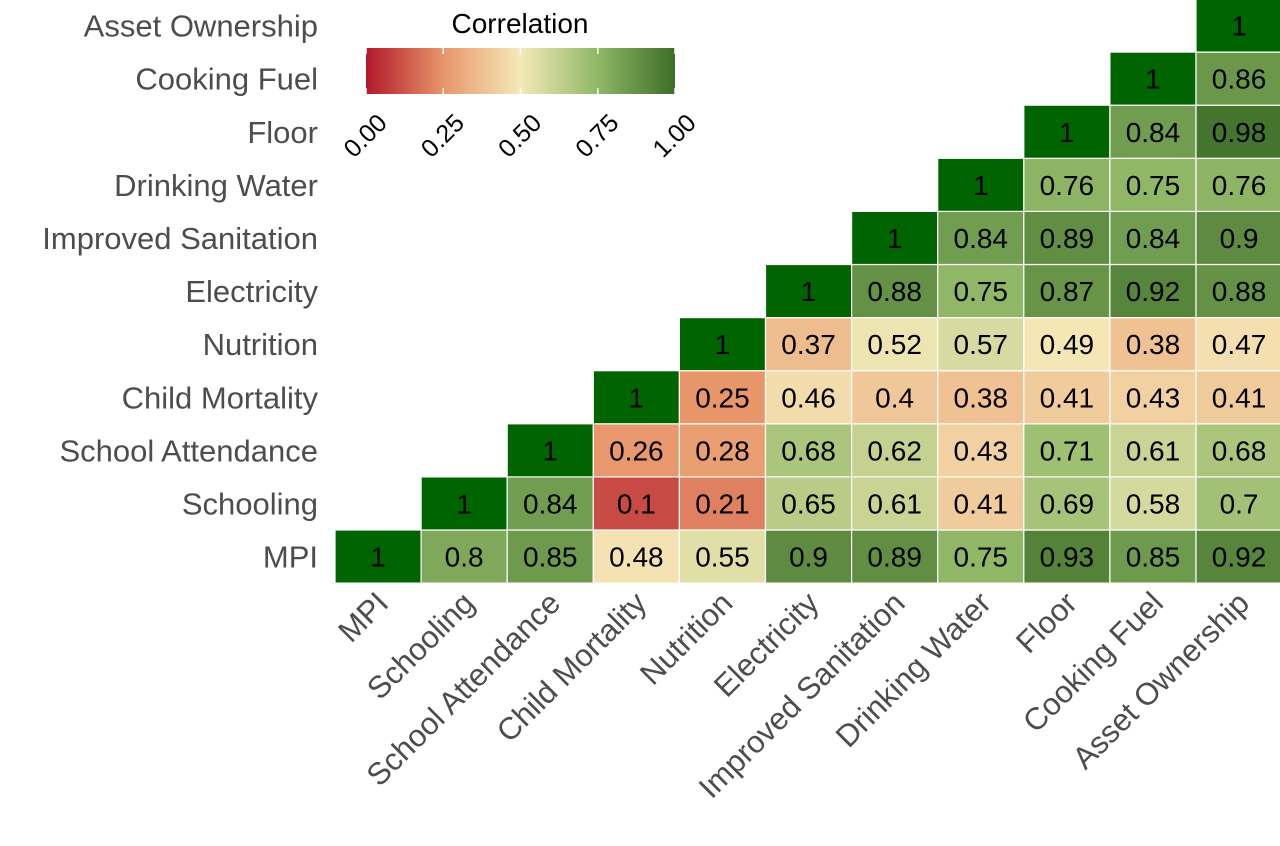  I want to click on legend-tick-label: 1.00, so click(674, 136).